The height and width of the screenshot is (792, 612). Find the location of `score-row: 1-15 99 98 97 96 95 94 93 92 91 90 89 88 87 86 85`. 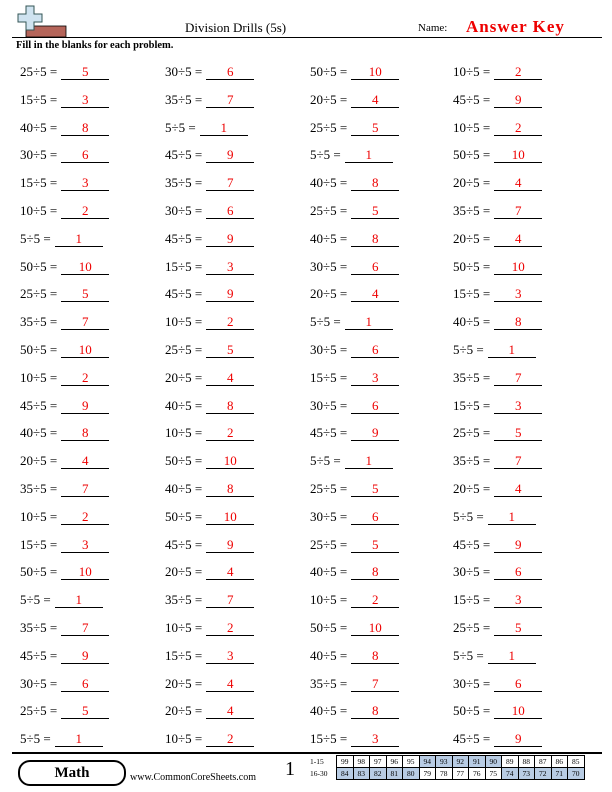

score-row: 1-15 99 98 97 96 95 94 93 92 91 90 89 88 87 86 85 is located at coordinates (447, 761).